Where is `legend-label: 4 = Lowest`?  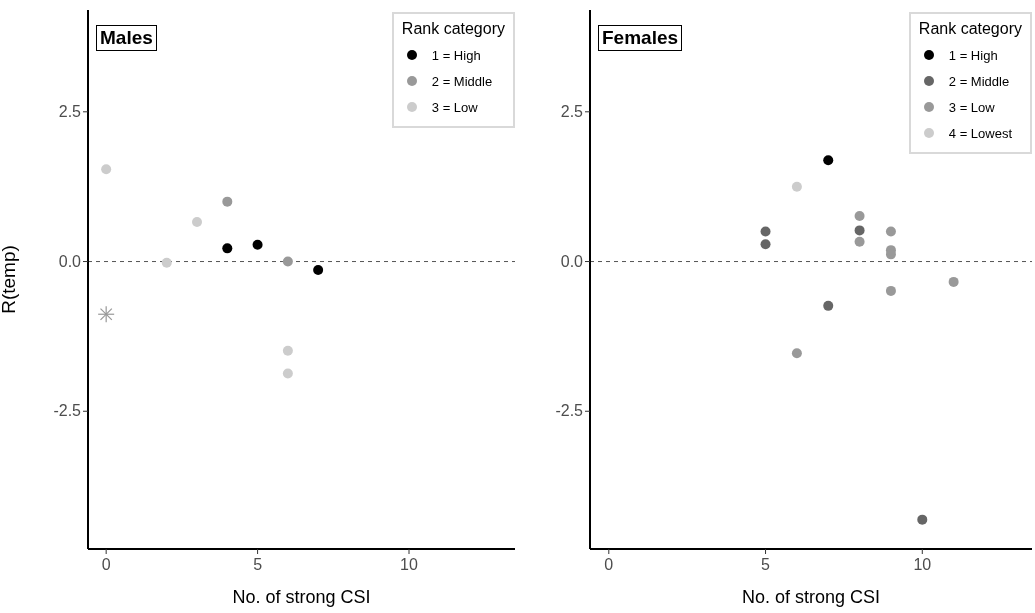 legend-label: 4 = Lowest is located at coordinates (980, 133).